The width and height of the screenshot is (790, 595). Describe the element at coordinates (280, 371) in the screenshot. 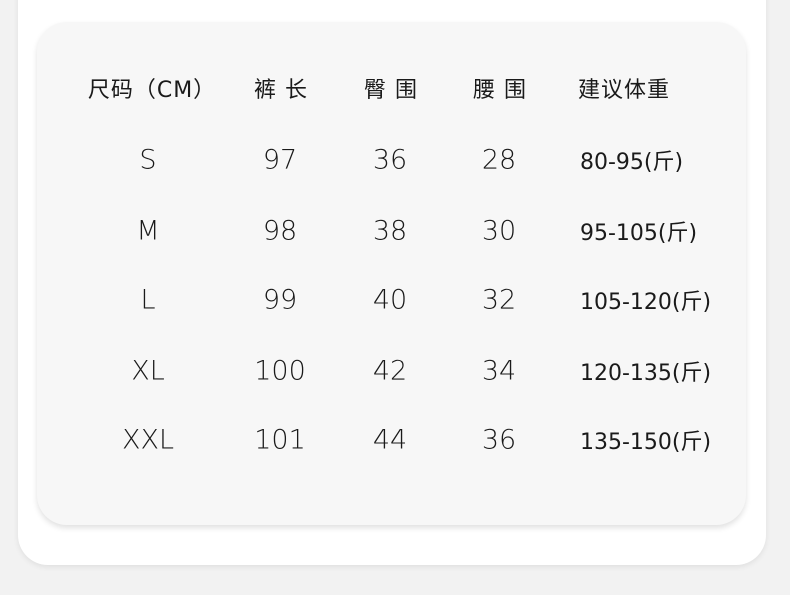

I see `cell-length: 100` at that location.